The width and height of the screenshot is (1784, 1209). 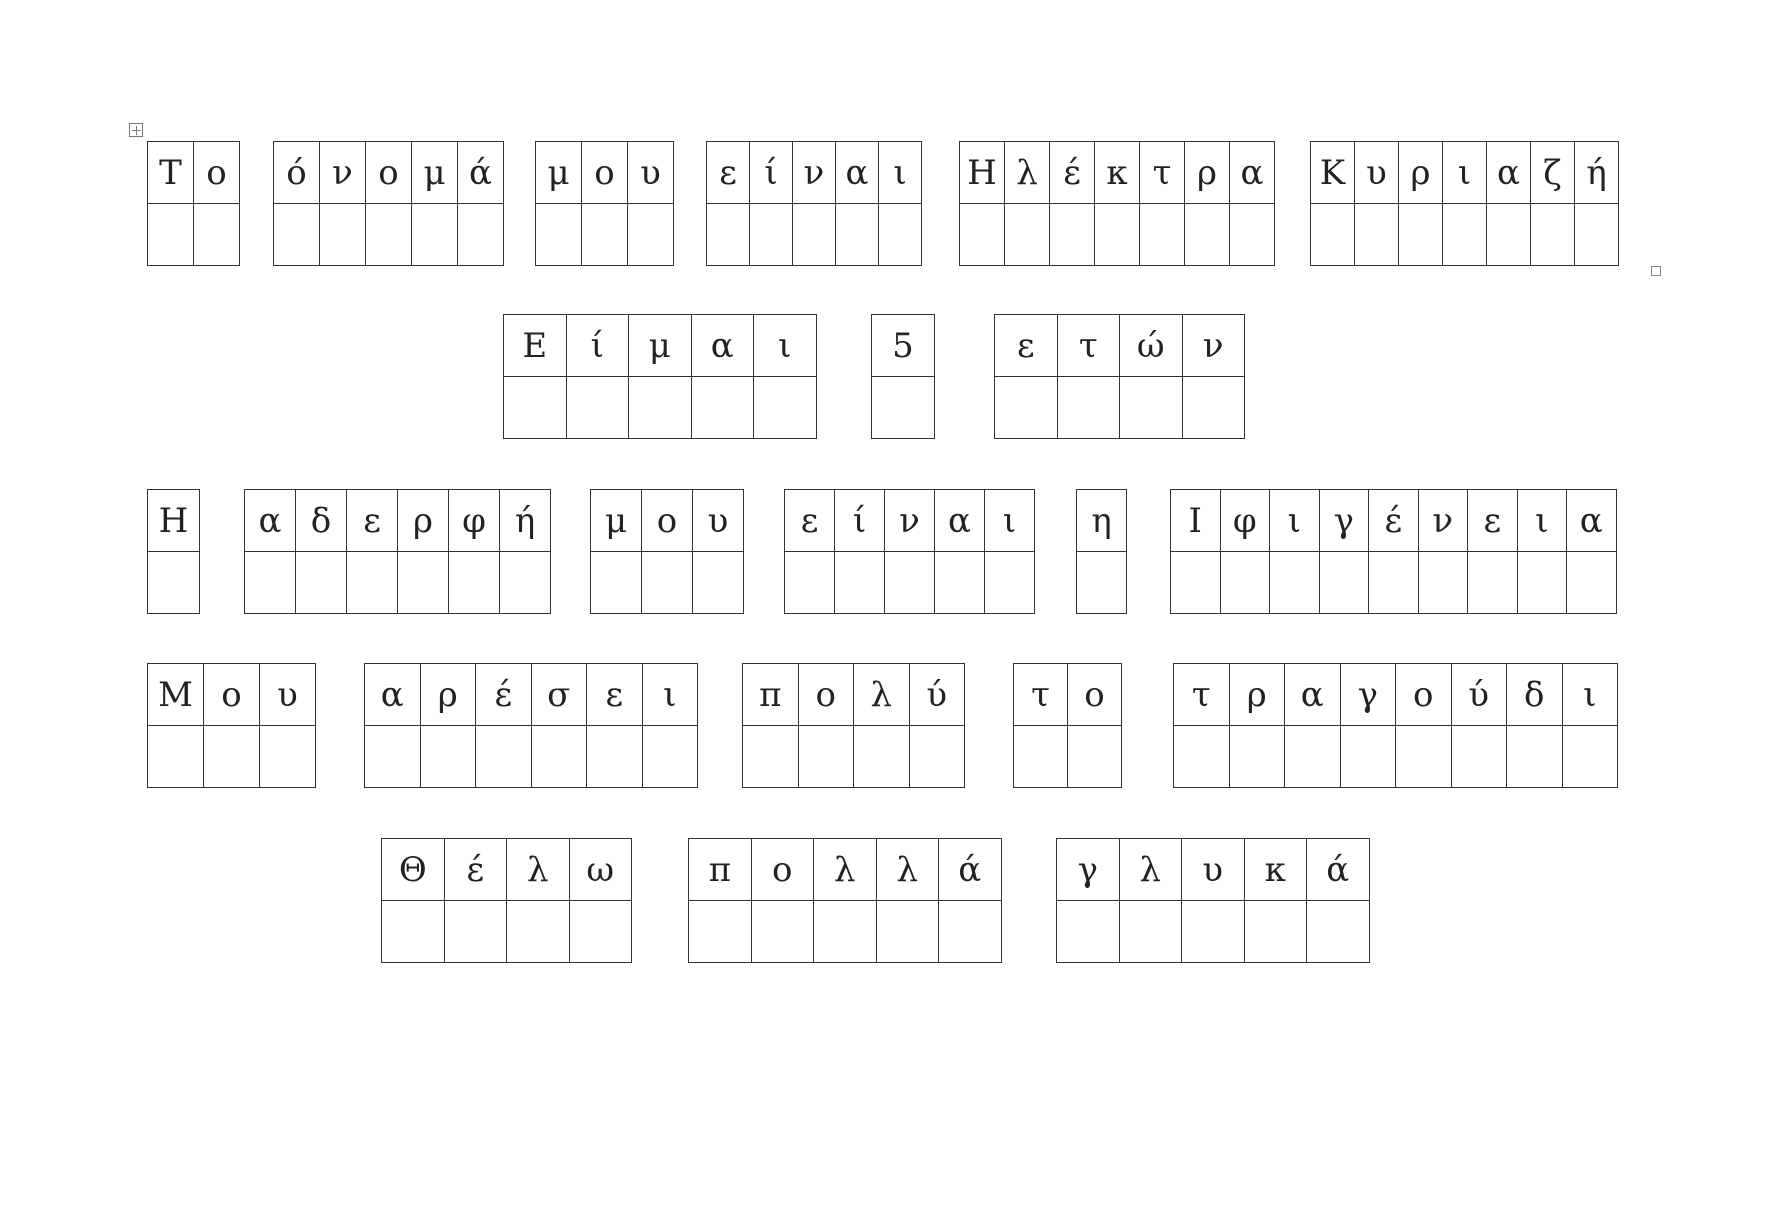 I want to click on table-move-handle-icon, so click(x=136, y=130).